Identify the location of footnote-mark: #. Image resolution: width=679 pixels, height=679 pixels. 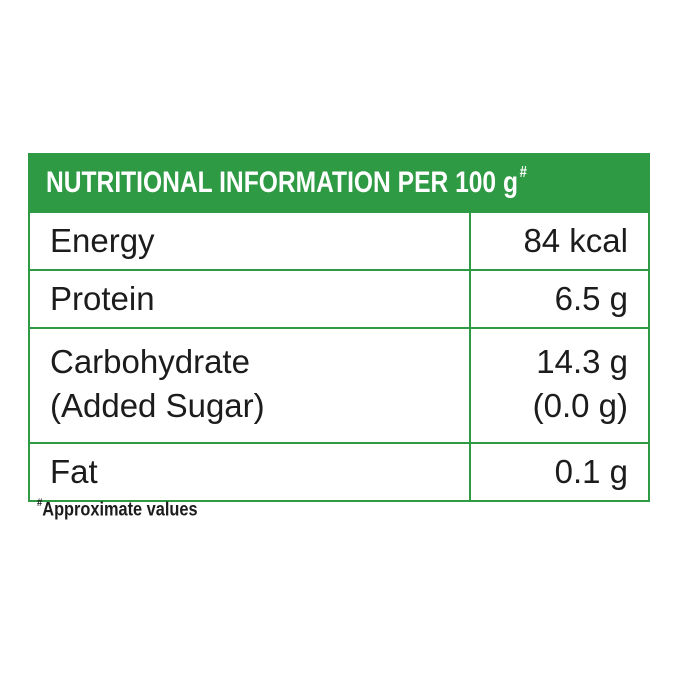
(40, 503).